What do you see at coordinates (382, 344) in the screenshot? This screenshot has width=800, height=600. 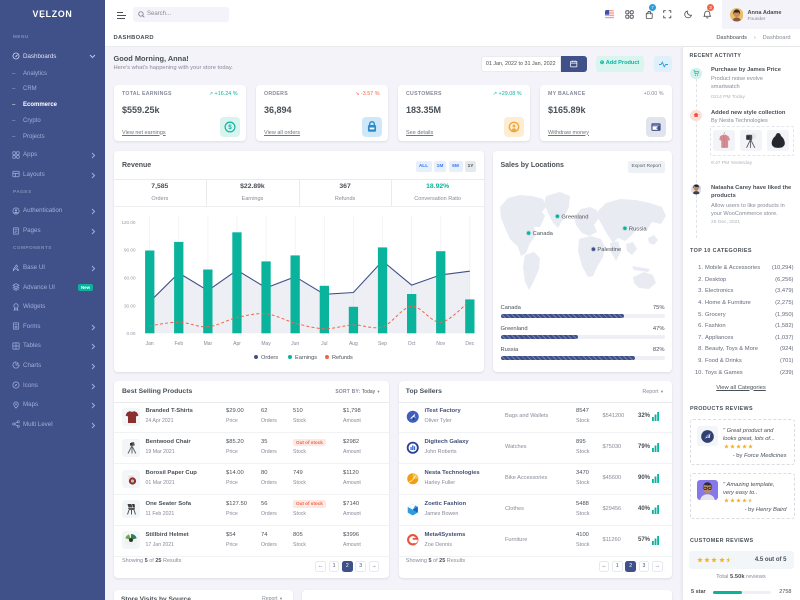 I see `svg-text: Sep` at bounding box center [382, 344].